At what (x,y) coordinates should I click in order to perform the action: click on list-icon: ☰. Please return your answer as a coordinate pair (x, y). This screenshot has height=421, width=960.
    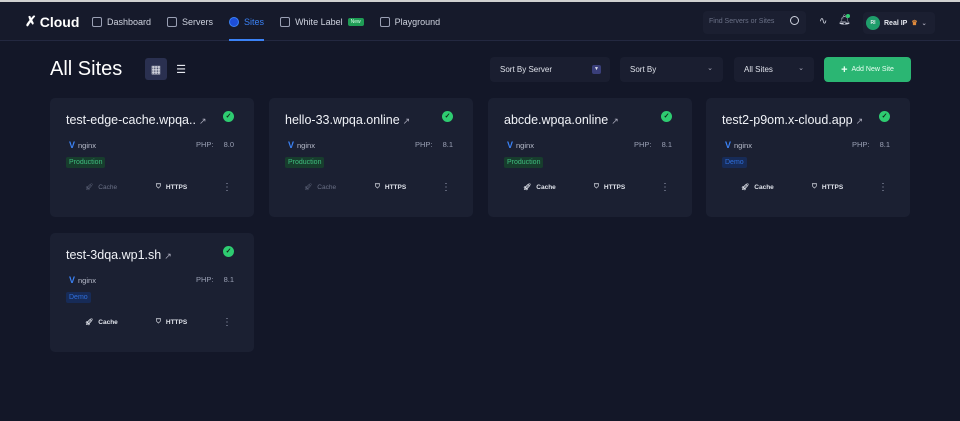
    Looking at the image, I should click on (181, 69).